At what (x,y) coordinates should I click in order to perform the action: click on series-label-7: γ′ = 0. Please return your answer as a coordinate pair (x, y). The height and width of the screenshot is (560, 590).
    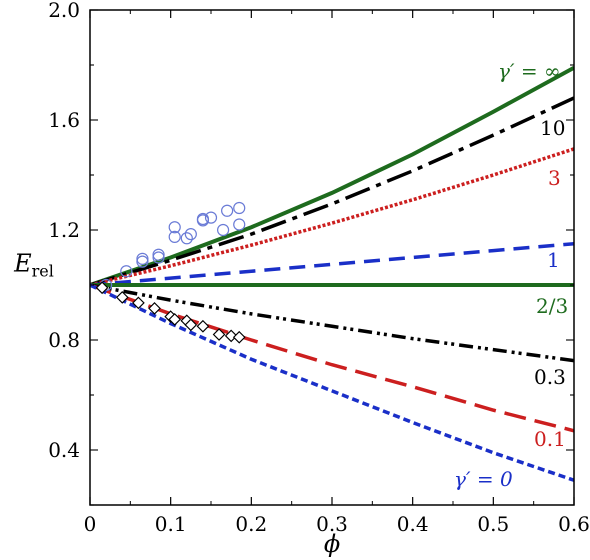
    Looking at the image, I should click on (483, 479).